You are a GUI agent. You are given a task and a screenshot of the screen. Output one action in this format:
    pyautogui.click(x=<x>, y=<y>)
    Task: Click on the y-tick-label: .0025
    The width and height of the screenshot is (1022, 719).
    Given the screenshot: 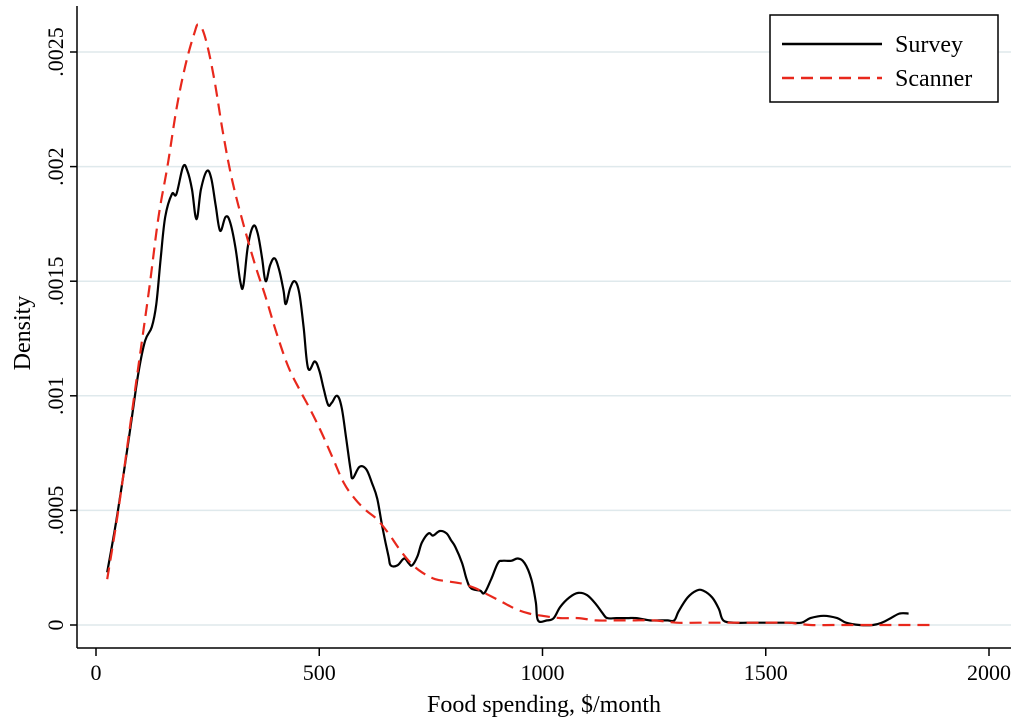 What is the action you would take?
    pyautogui.click(x=55, y=52)
    